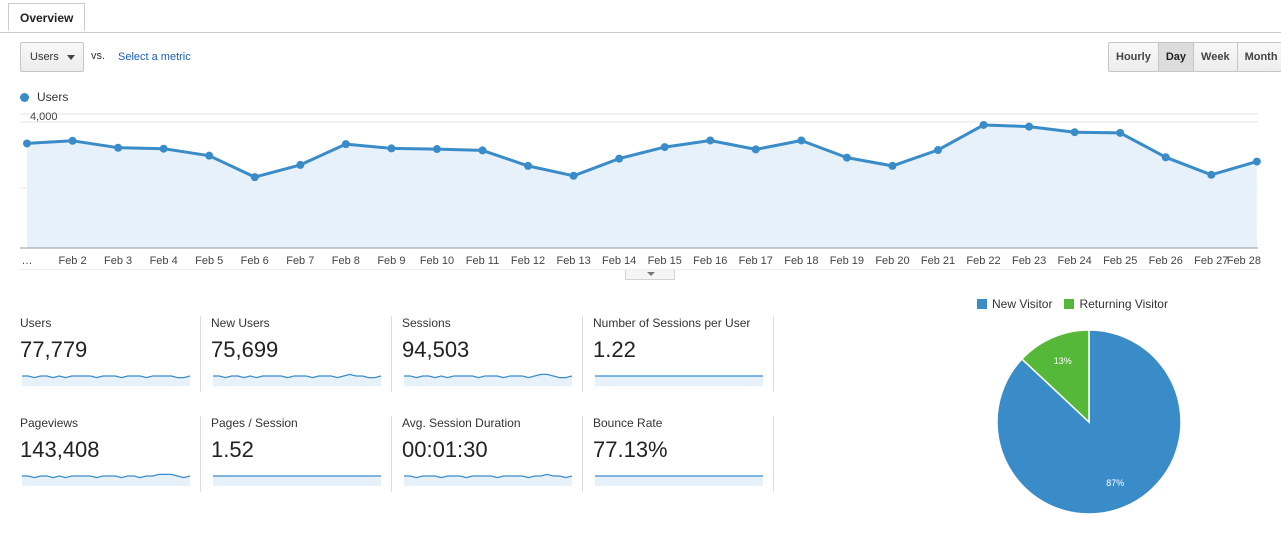  What do you see at coordinates (1215, 57) in the screenshot?
I see `week-button: Week` at bounding box center [1215, 57].